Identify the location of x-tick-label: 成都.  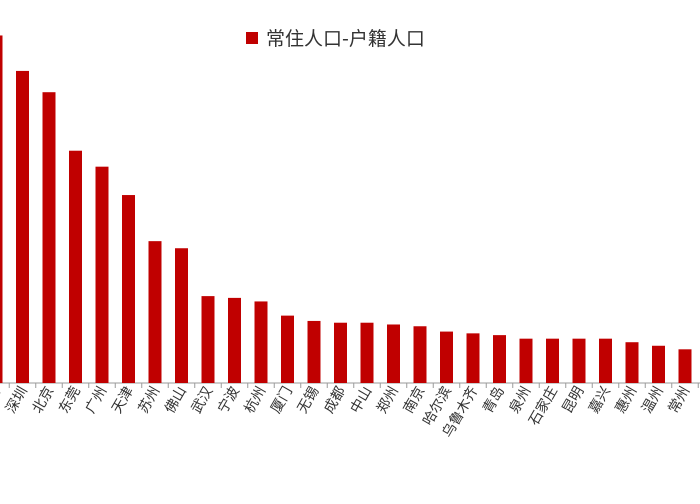
(335, 400).